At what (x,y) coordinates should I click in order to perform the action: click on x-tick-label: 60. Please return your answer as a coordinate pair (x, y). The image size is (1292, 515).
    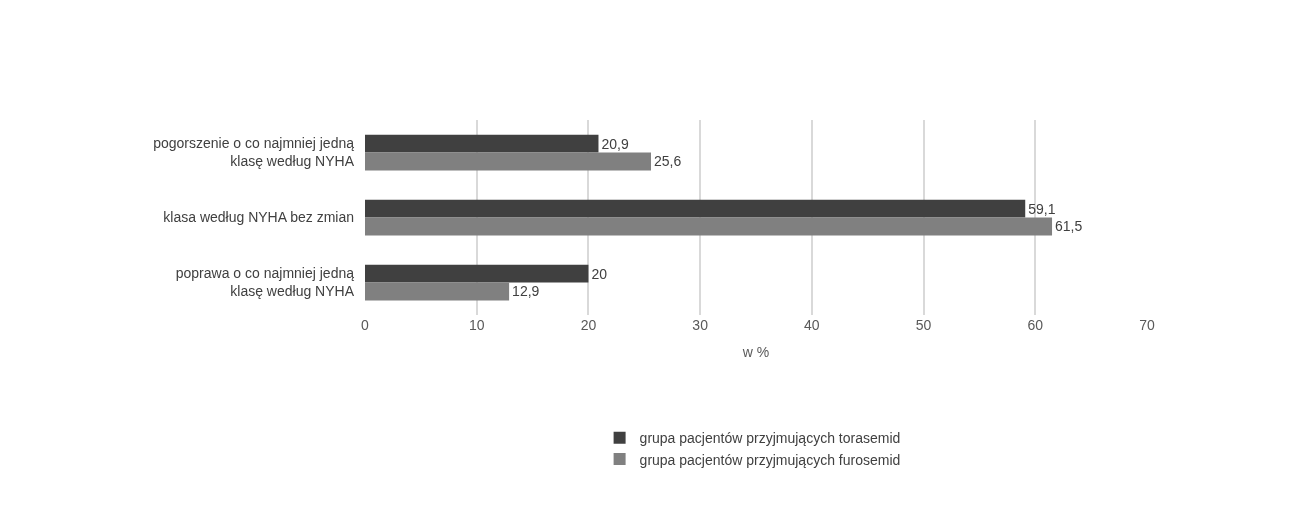
    Looking at the image, I should click on (1035, 325).